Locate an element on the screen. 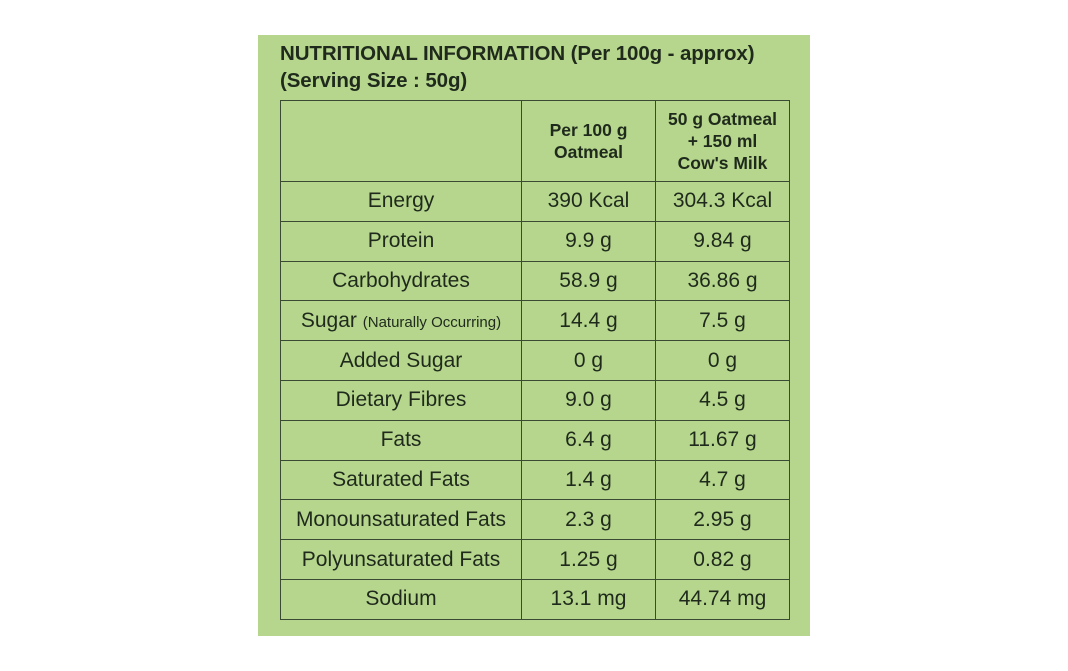 Image resolution: width=1068 pixels, height=671 pixels. nutrient-name: Sodium is located at coordinates (401, 599).